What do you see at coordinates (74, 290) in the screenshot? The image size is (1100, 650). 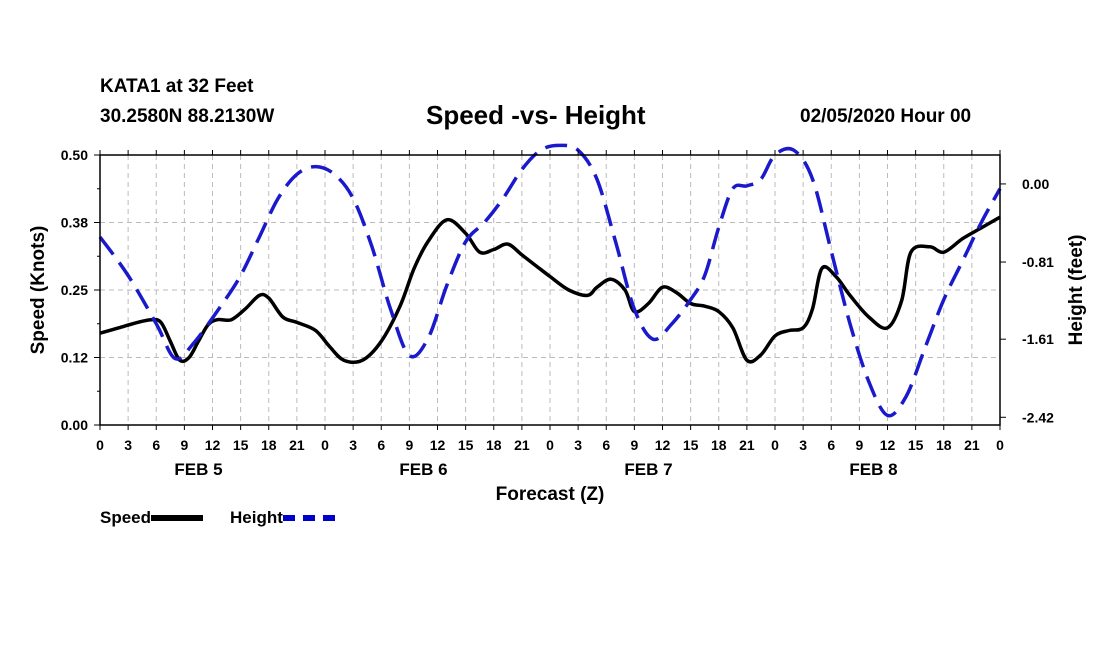 I see `left-tick-label: 0.25` at bounding box center [74, 290].